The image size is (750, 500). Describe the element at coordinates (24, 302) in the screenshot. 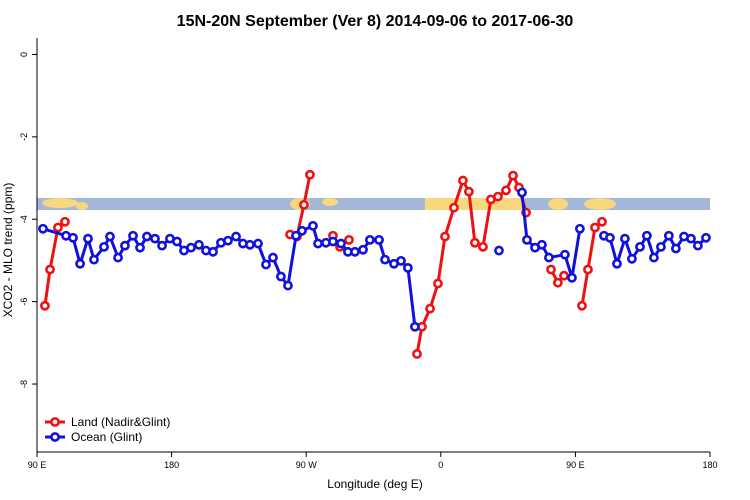

I see `y-tick-label: -6` at that location.